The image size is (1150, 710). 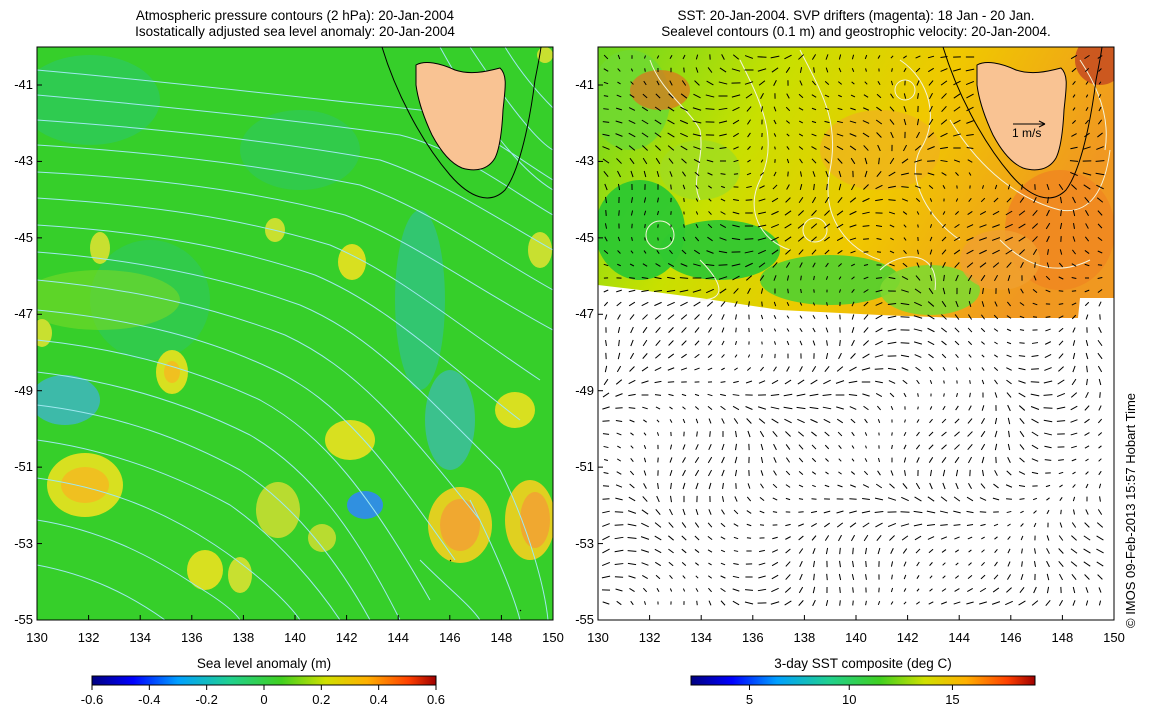 What do you see at coordinates (553, 637) in the screenshot?
I see `x-tick-label: 150` at bounding box center [553, 637].